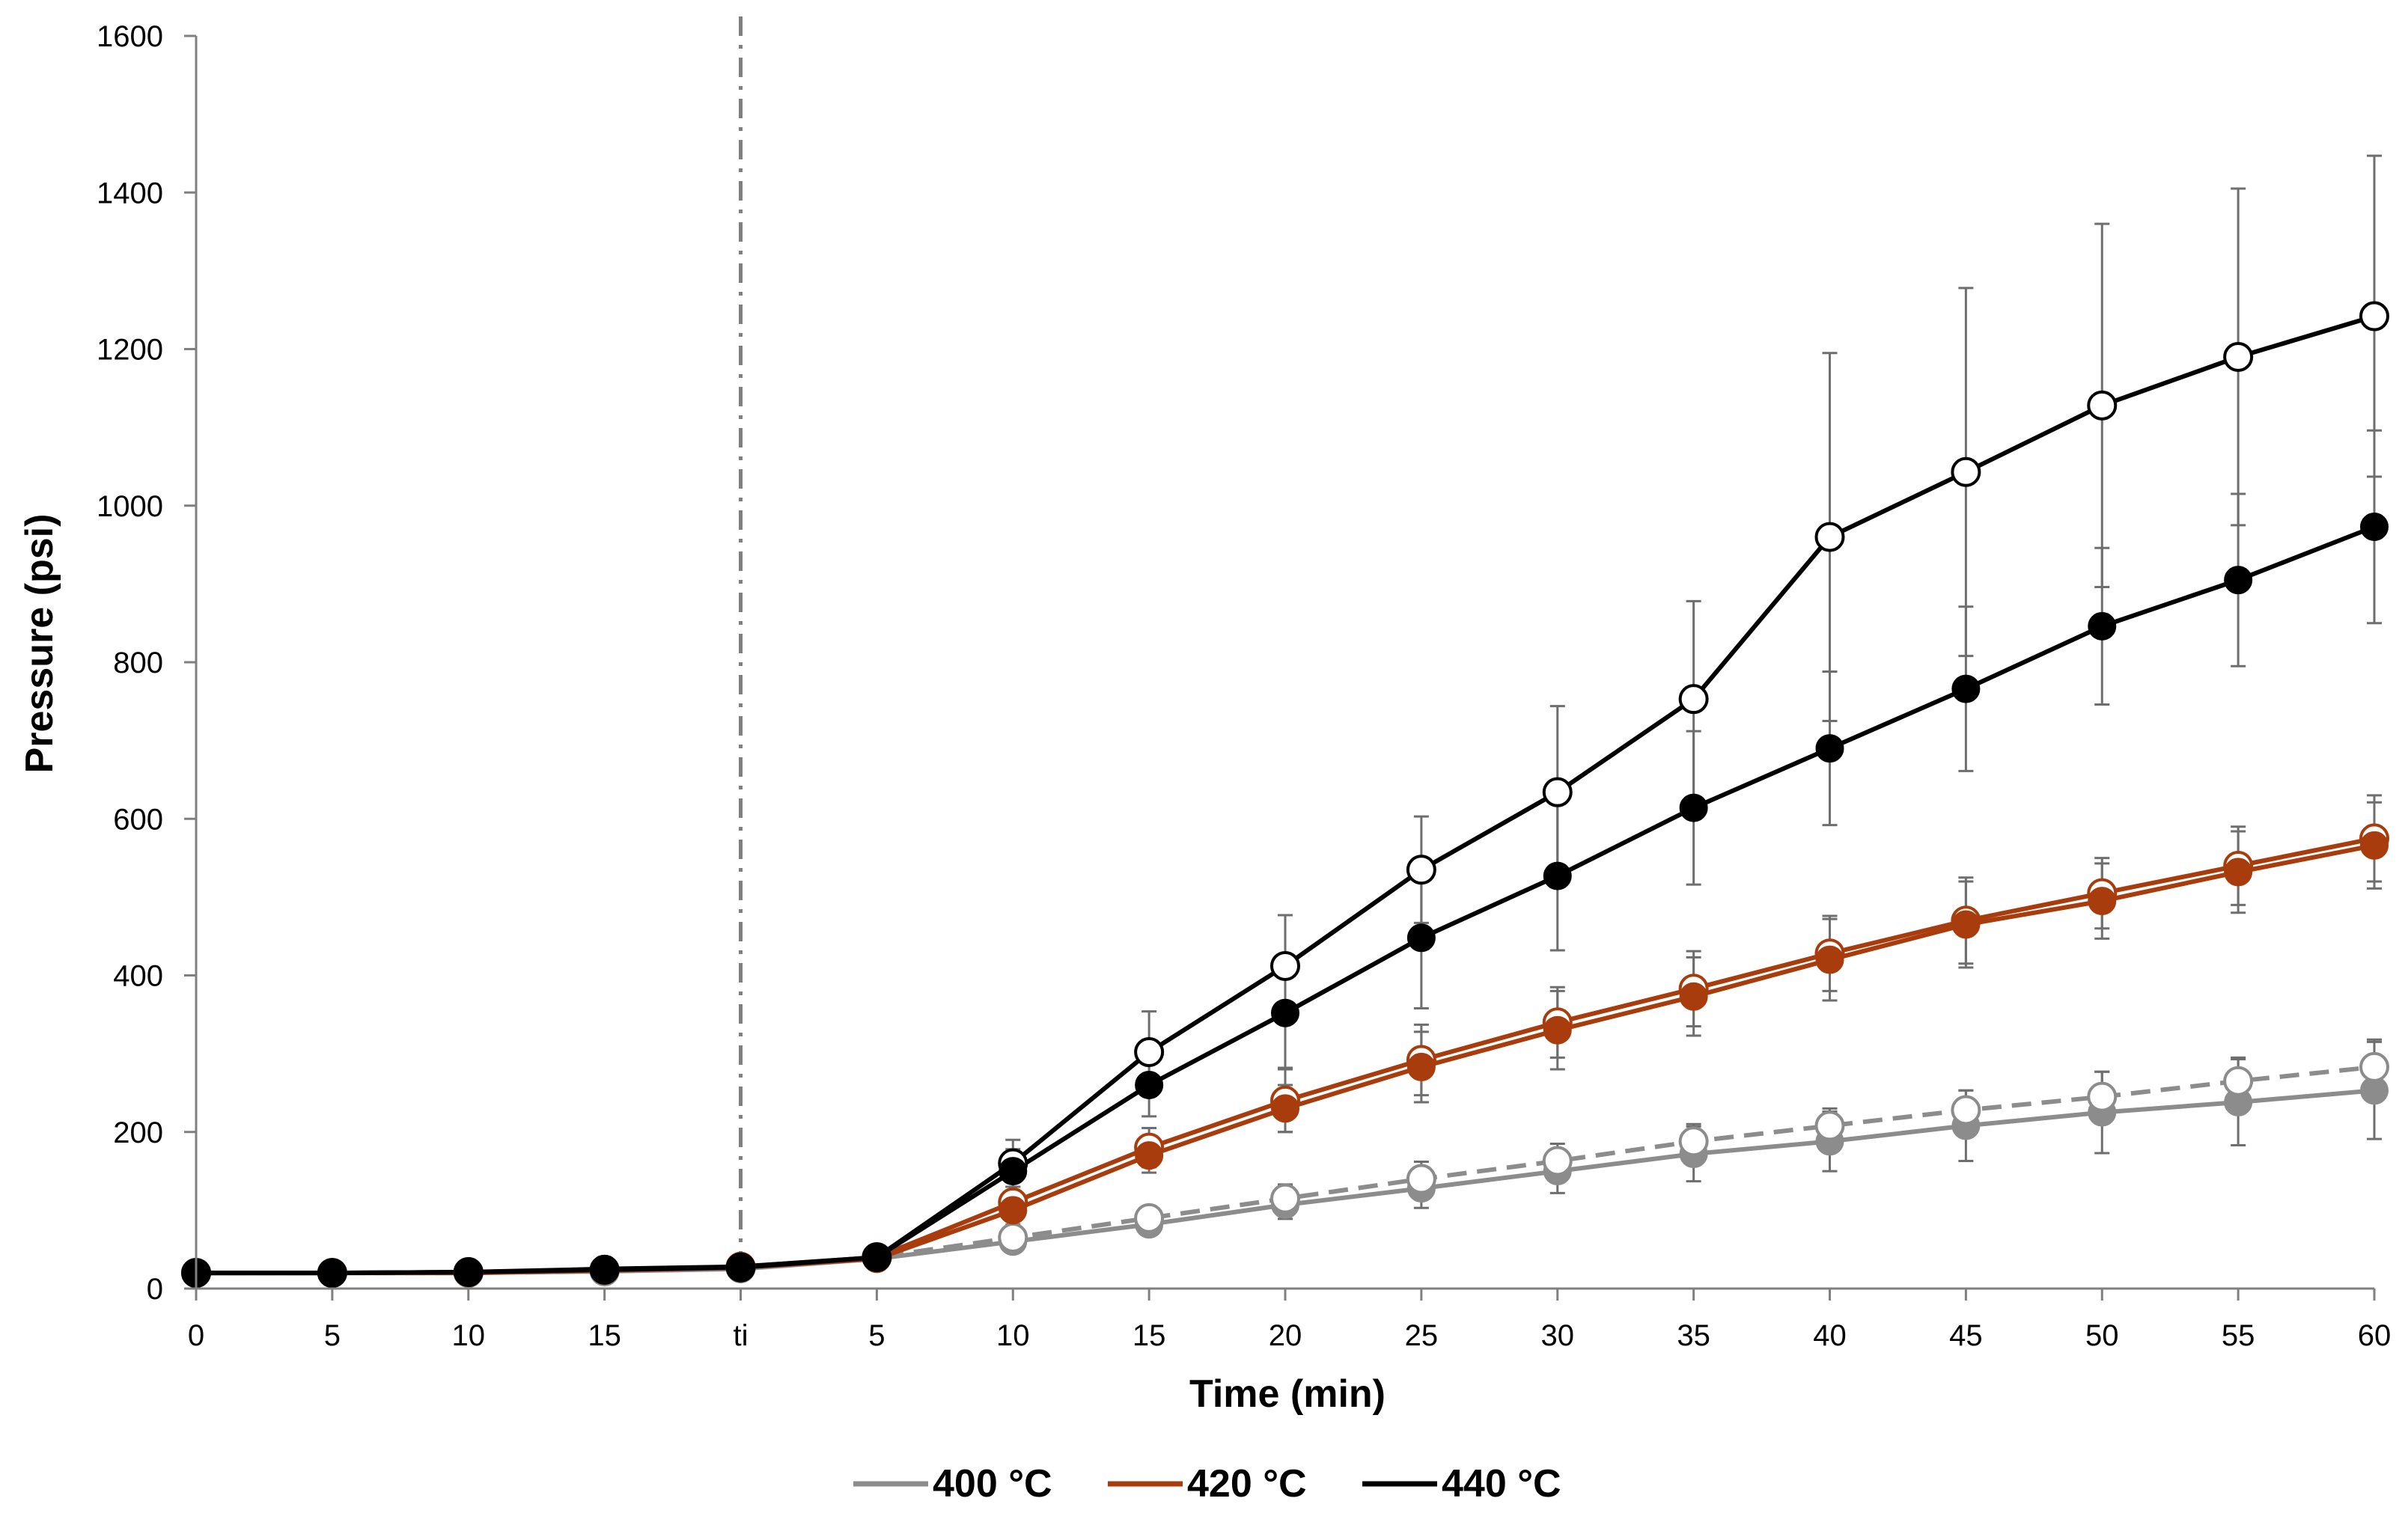 The width and height of the screenshot is (2408, 1531). Describe the element at coordinates (39, 644) in the screenshot. I see `y-axis-title: Pressure (psi)` at that location.